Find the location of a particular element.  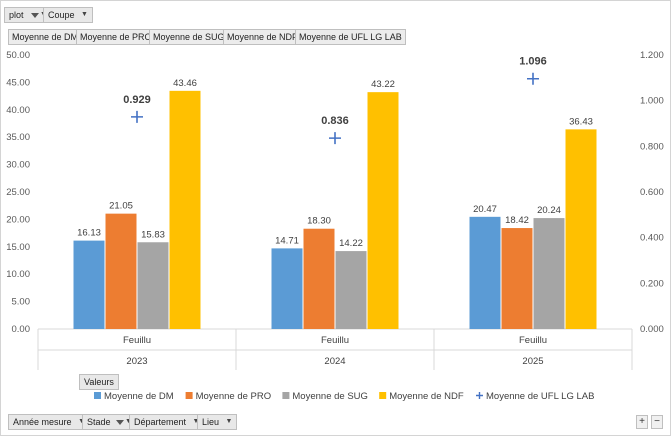

zoom-out-button: − is located at coordinates (657, 422).